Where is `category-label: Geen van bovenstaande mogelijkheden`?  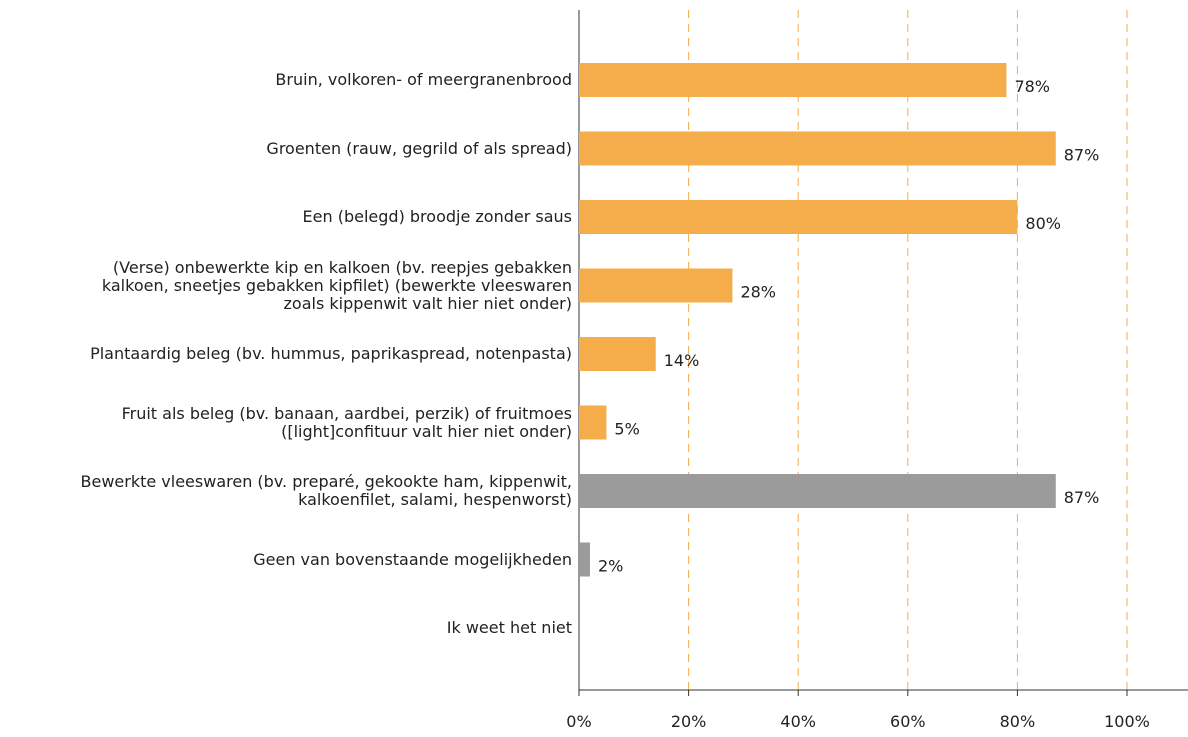 category-label: Geen van bovenstaande mogelijkheden is located at coordinates (412, 559).